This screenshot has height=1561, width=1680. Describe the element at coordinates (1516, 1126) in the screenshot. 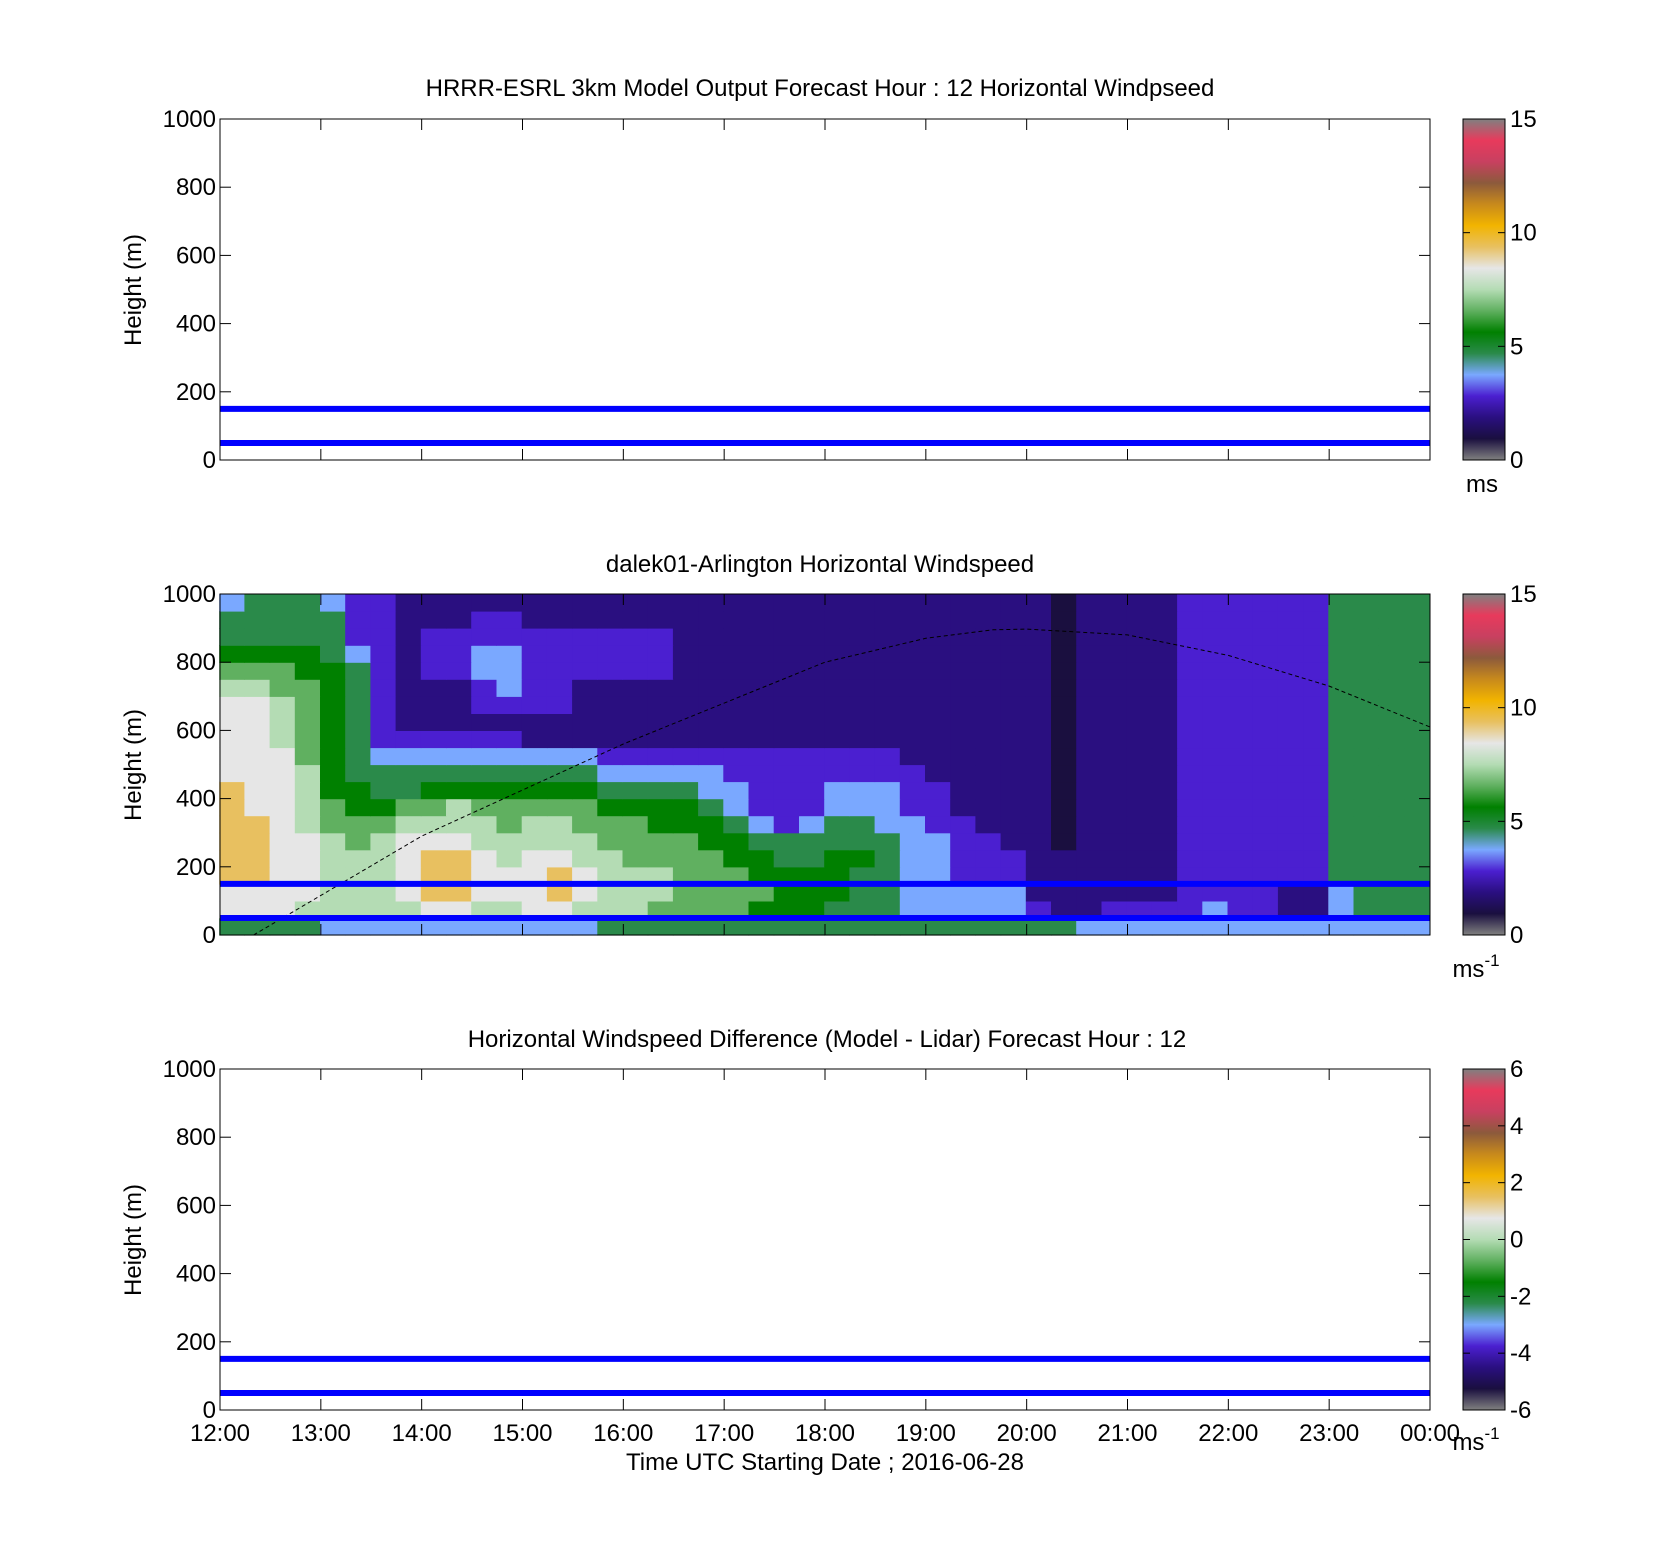

I see `colorbar-tick-label: 4` at that location.